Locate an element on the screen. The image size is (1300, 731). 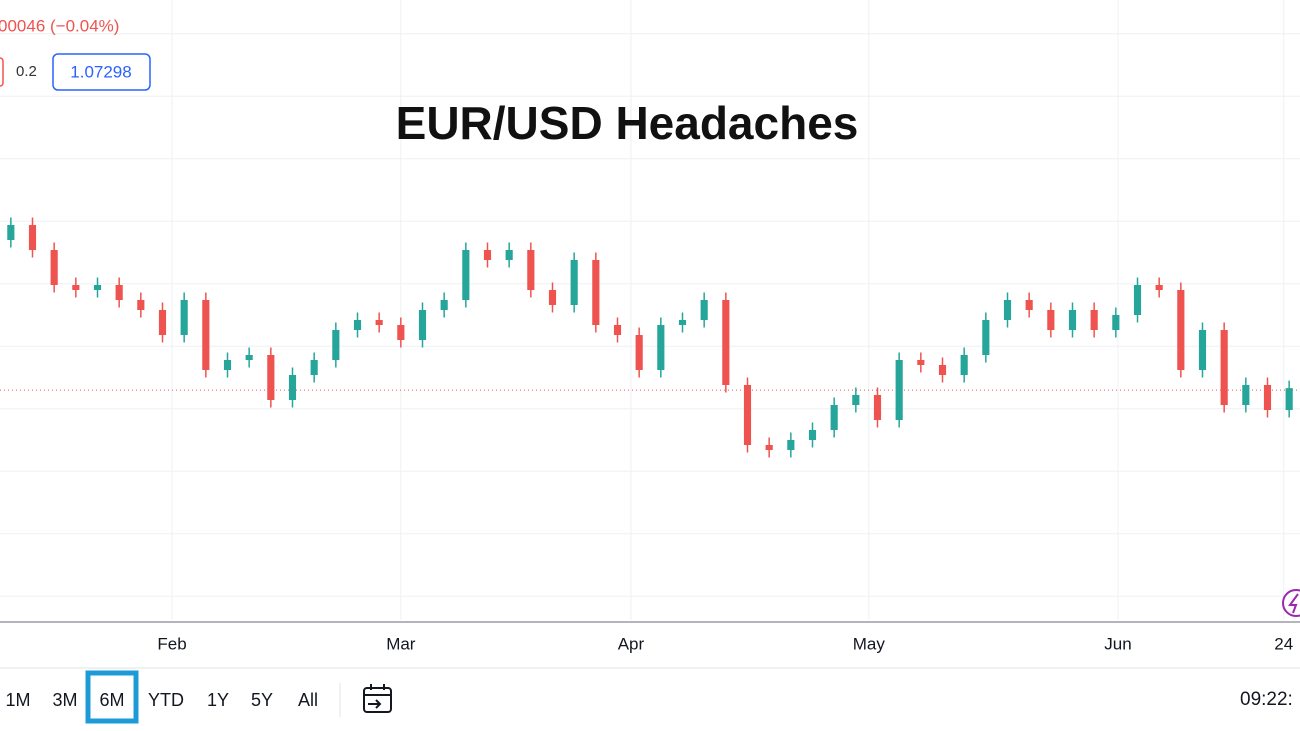
toolbar: 1M 3M 6M YTD 1Y 5Y All is located at coordinates (161, 697).